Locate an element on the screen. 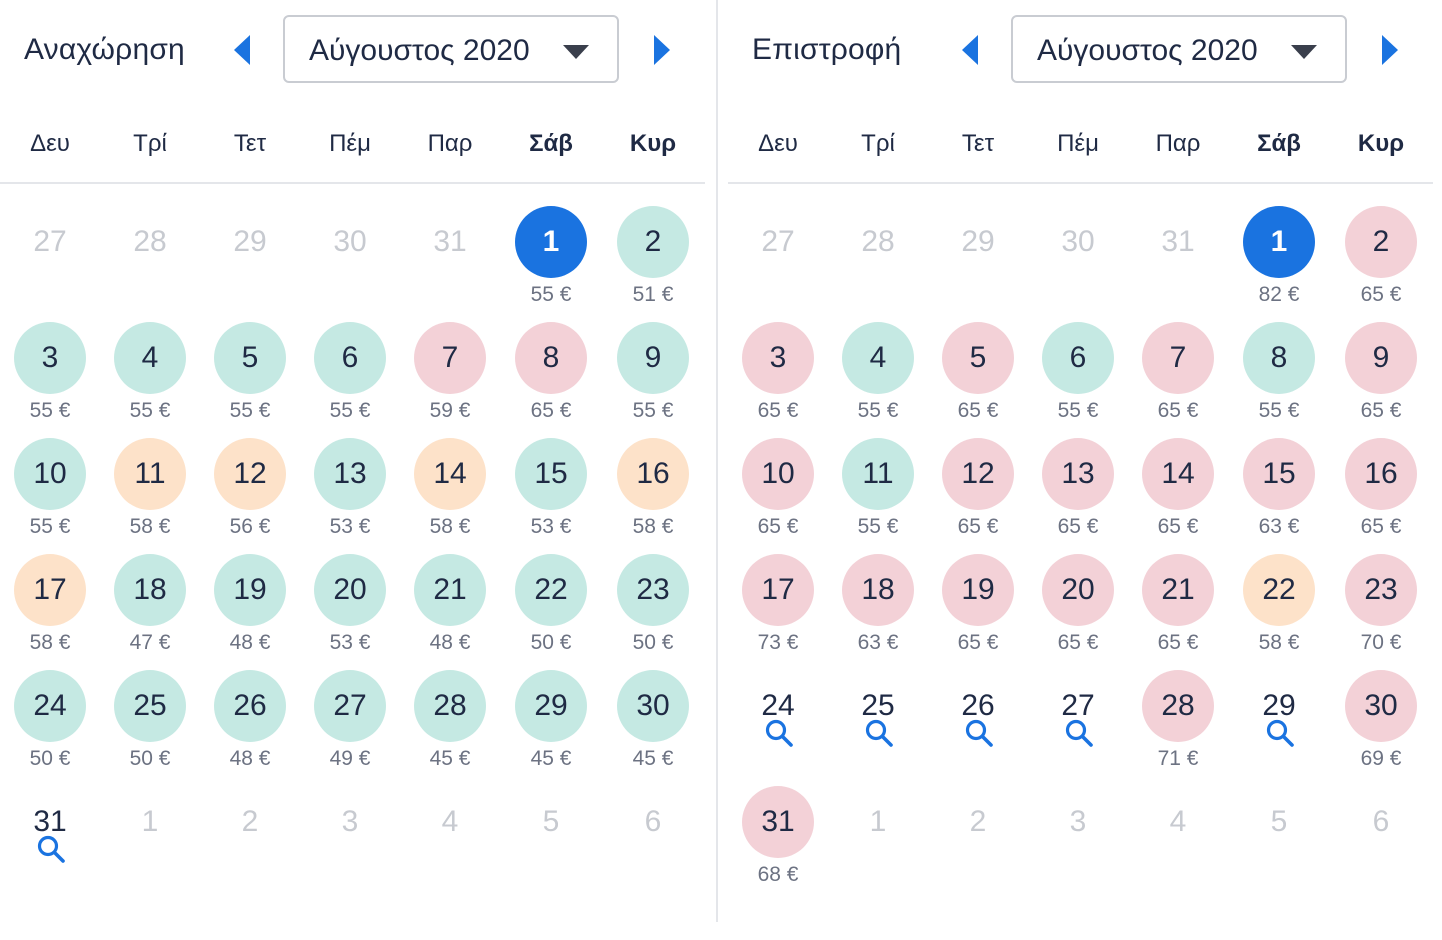 The height and width of the screenshot is (940, 1442). day-cell: 12 65 € is located at coordinates (978, 493).